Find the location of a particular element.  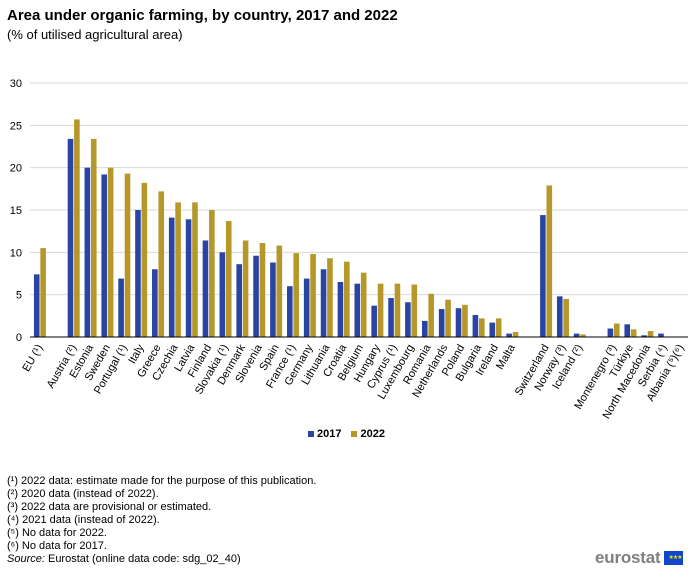

y-tick-label: 20 is located at coordinates (16, 169).